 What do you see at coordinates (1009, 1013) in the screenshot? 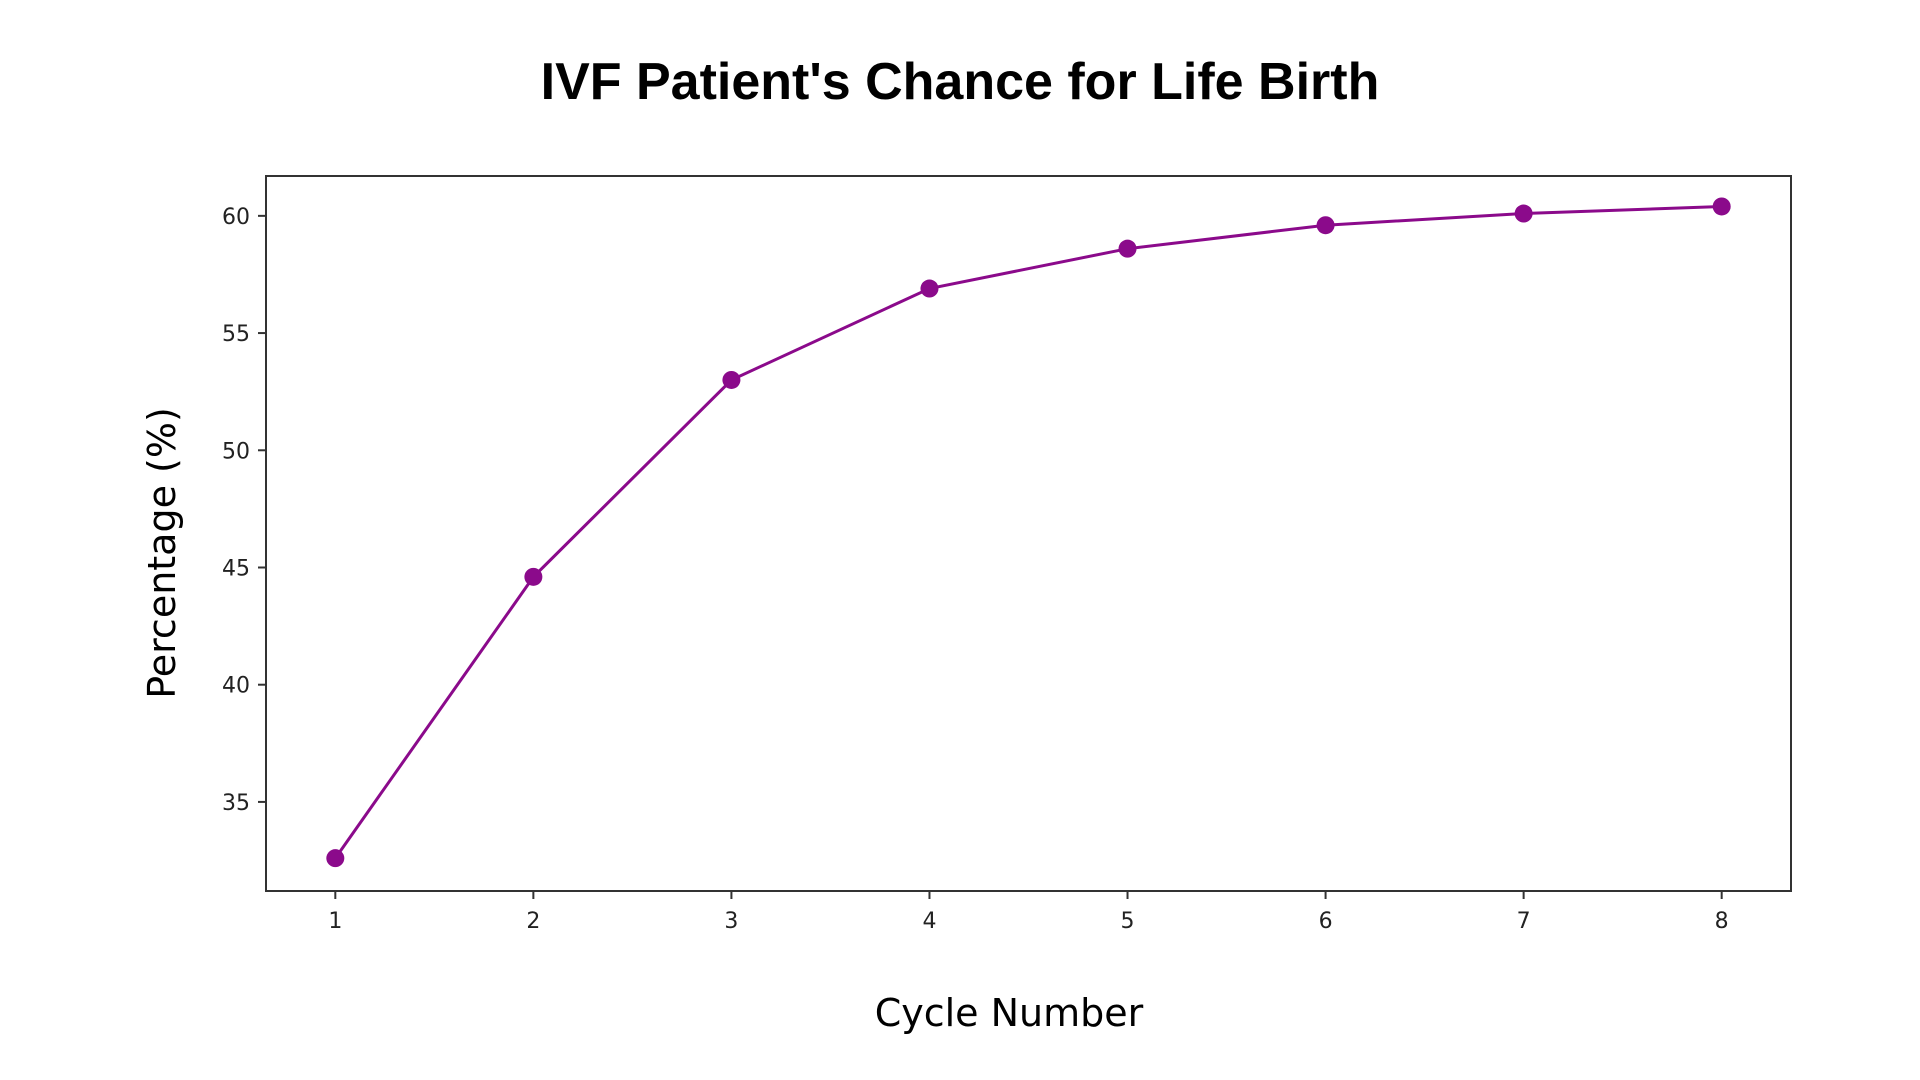
I see `x-axis-title: Cycle Number` at bounding box center [1009, 1013].